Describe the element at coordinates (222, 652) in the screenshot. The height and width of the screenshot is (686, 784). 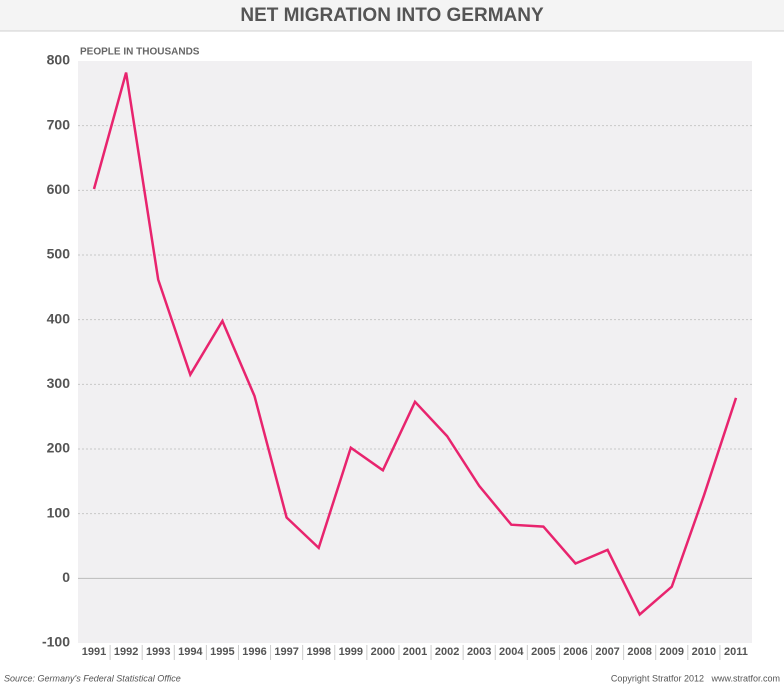
I see `x-tick-label: 1995` at that location.